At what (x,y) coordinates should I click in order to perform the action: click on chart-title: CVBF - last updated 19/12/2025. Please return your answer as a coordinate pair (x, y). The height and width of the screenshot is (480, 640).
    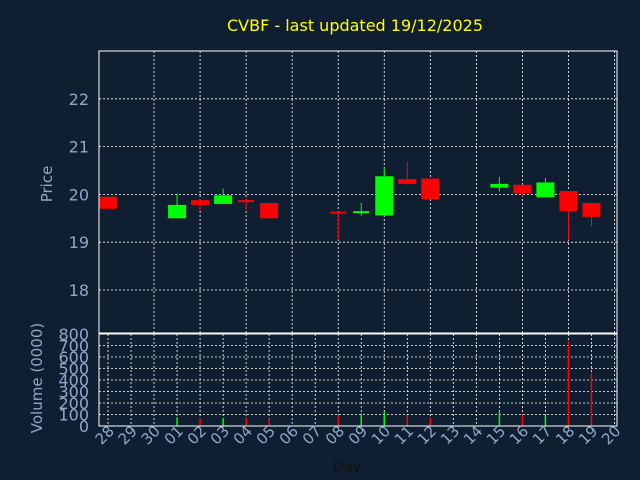
    Looking at the image, I should click on (355, 25).